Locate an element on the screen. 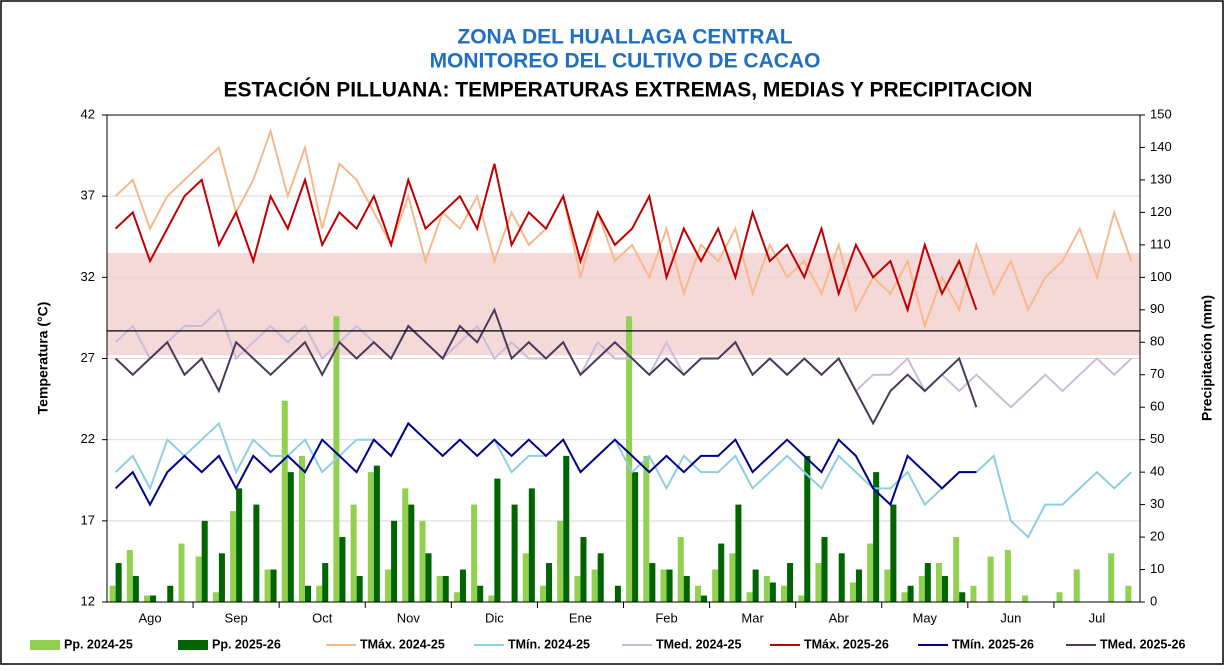 The width and height of the screenshot is (1225, 671). x-tick-label: Ene is located at coordinates (580, 617).